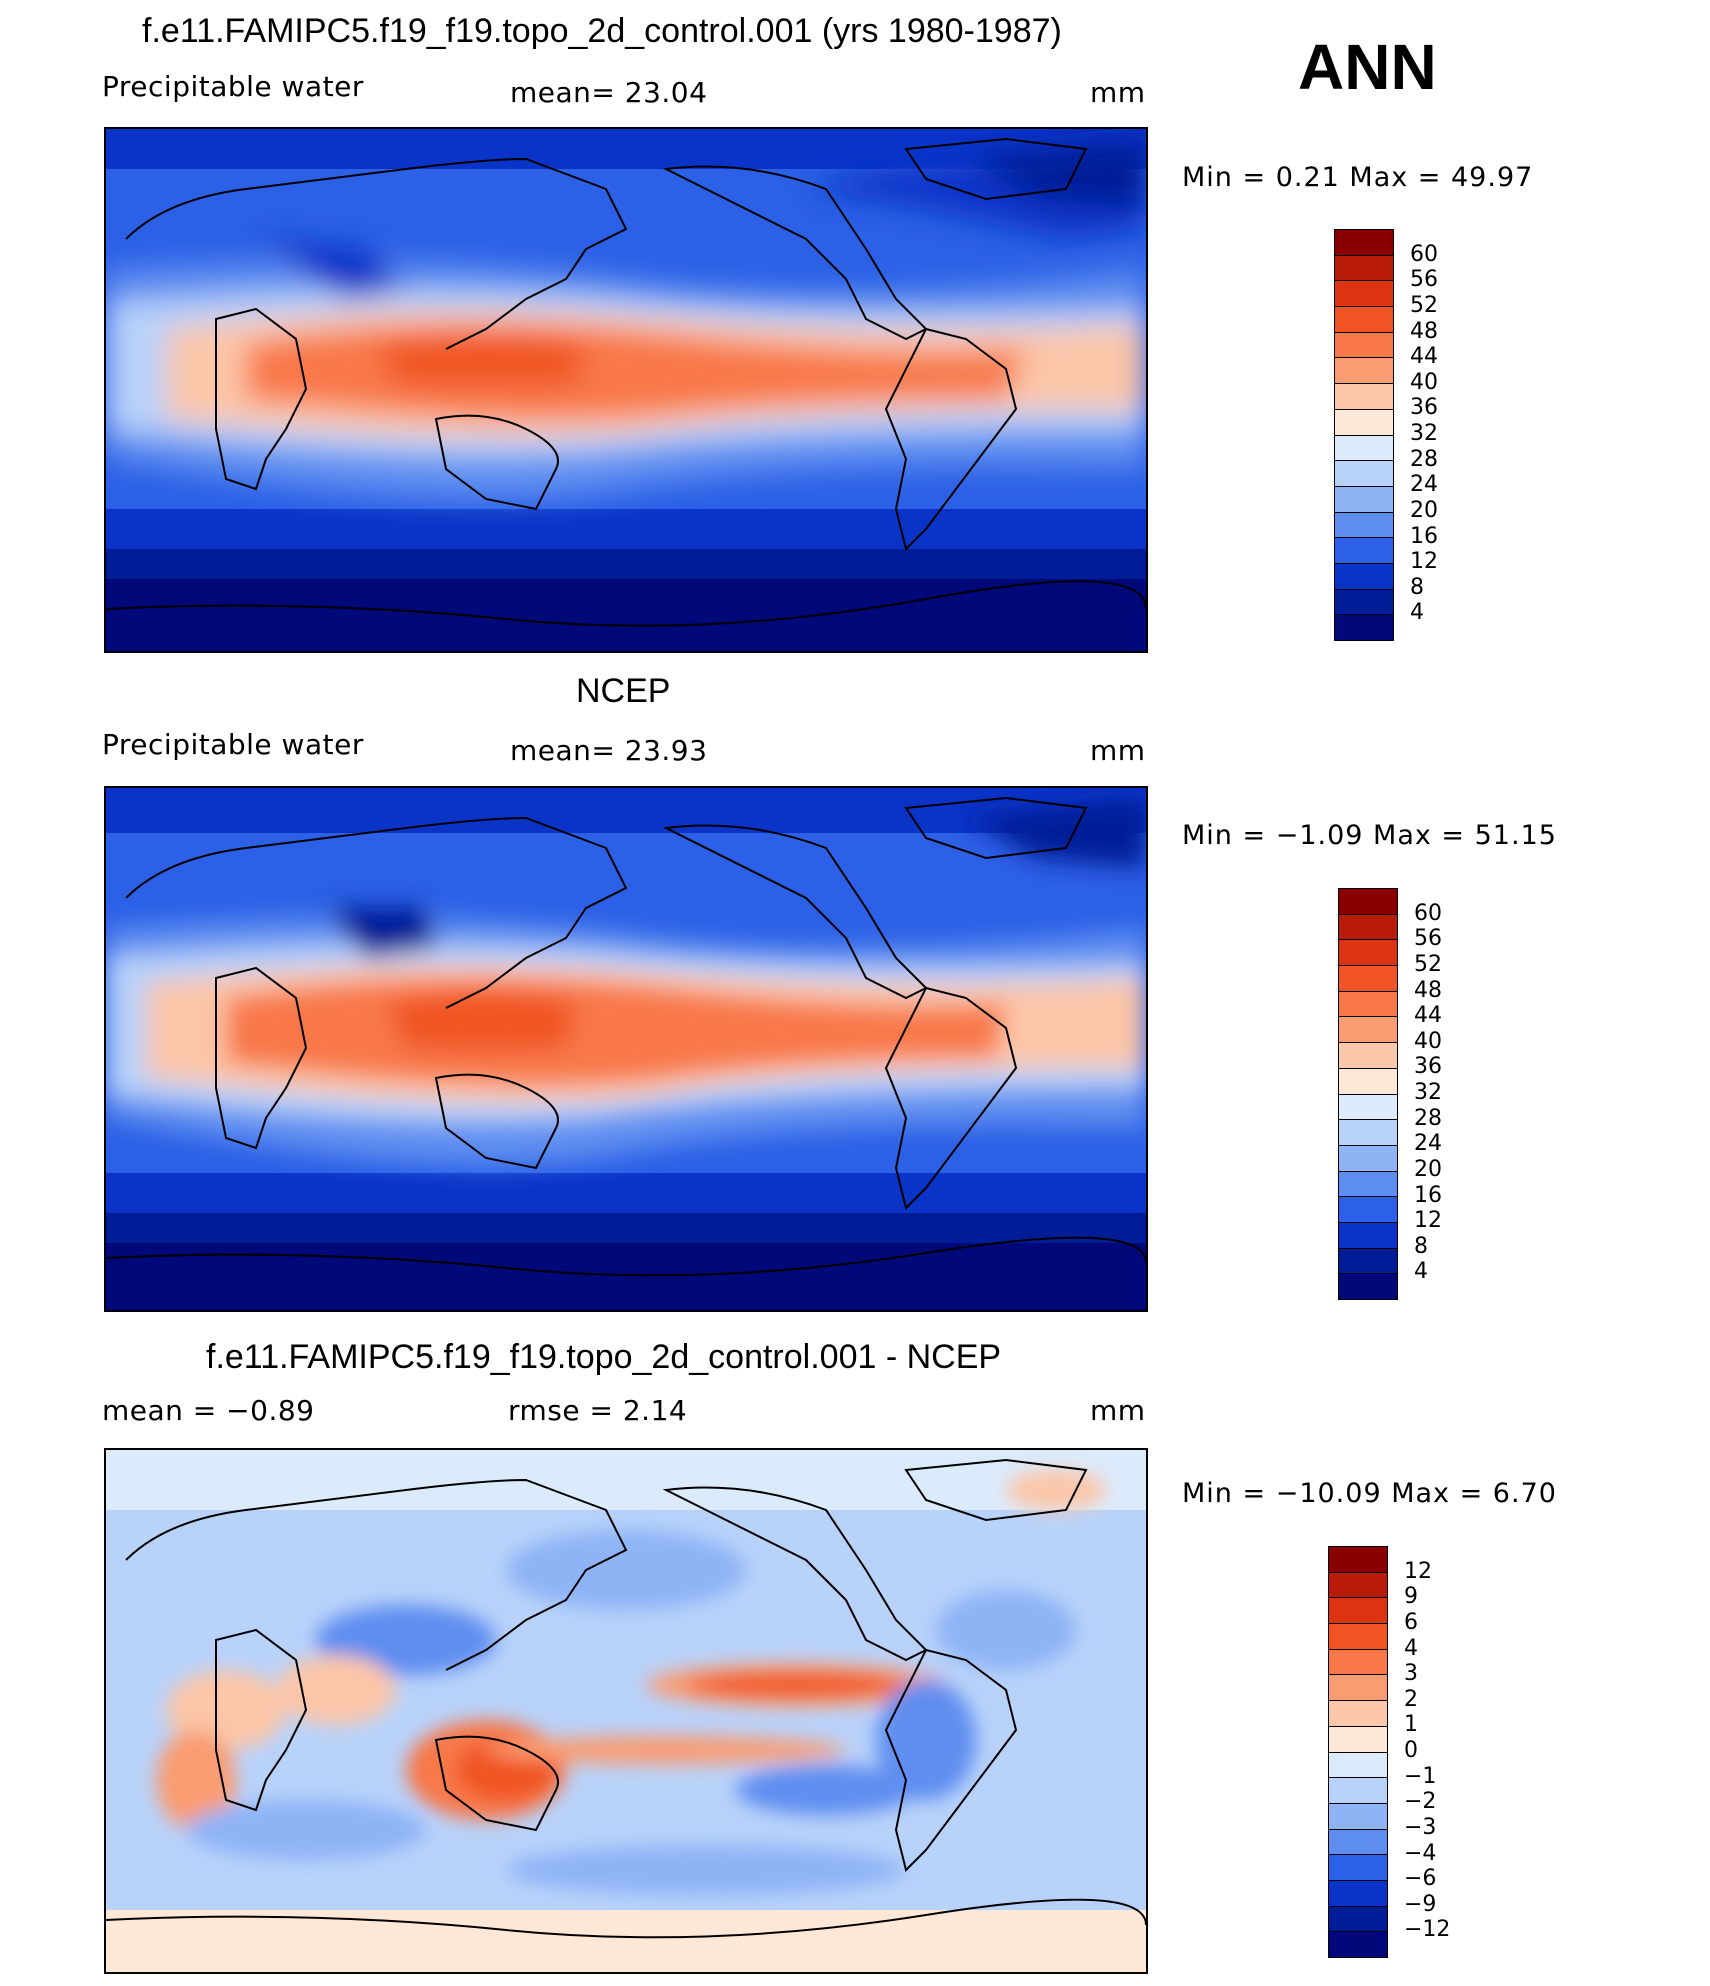 This screenshot has height=1986, width=1710. What do you see at coordinates (1411, 1725) in the screenshot?
I see `colorbar-level-label: 1` at bounding box center [1411, 1725].